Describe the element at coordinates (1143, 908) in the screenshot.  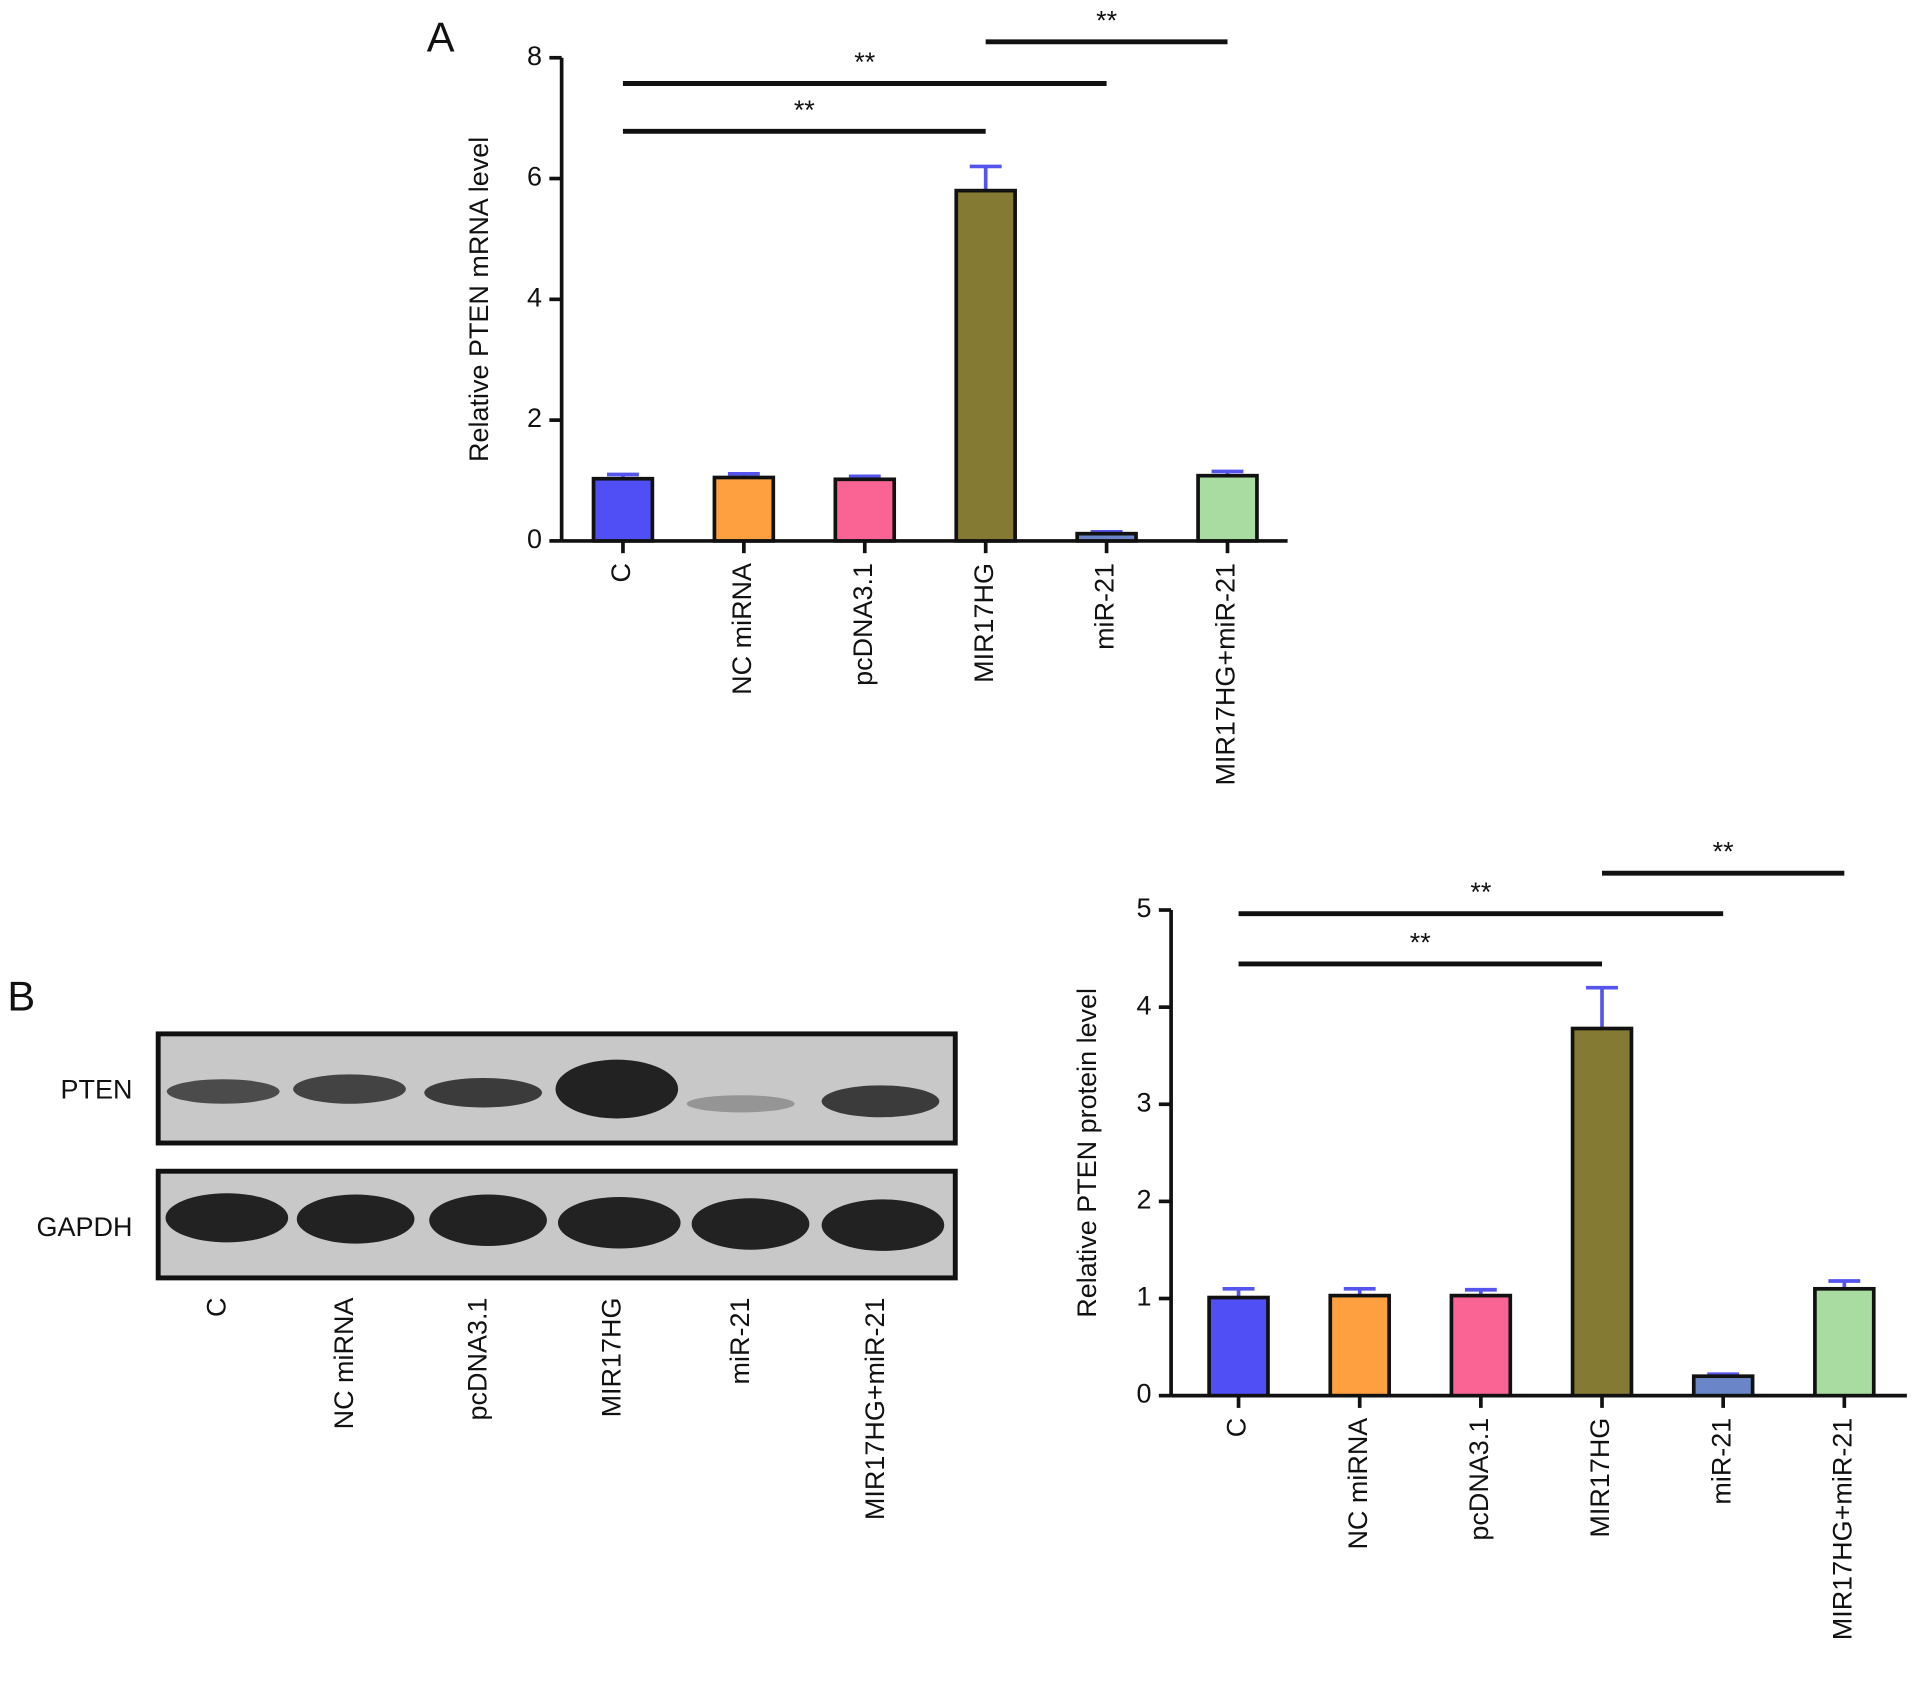
I see `y-tick-label: 5` at that location.